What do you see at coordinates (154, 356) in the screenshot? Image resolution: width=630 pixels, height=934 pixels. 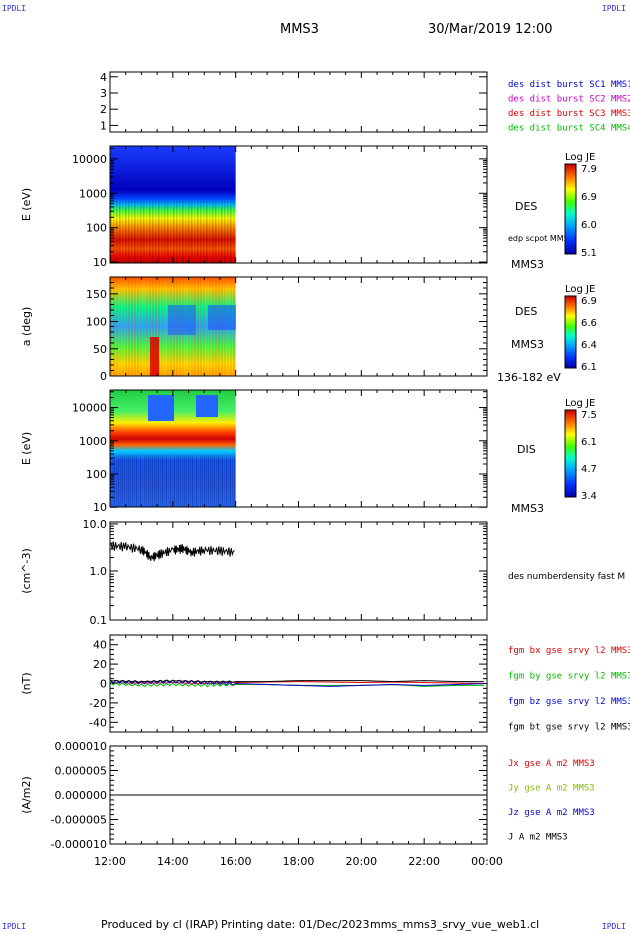 I see `pitch-feature` at bounding box center [154, 356].